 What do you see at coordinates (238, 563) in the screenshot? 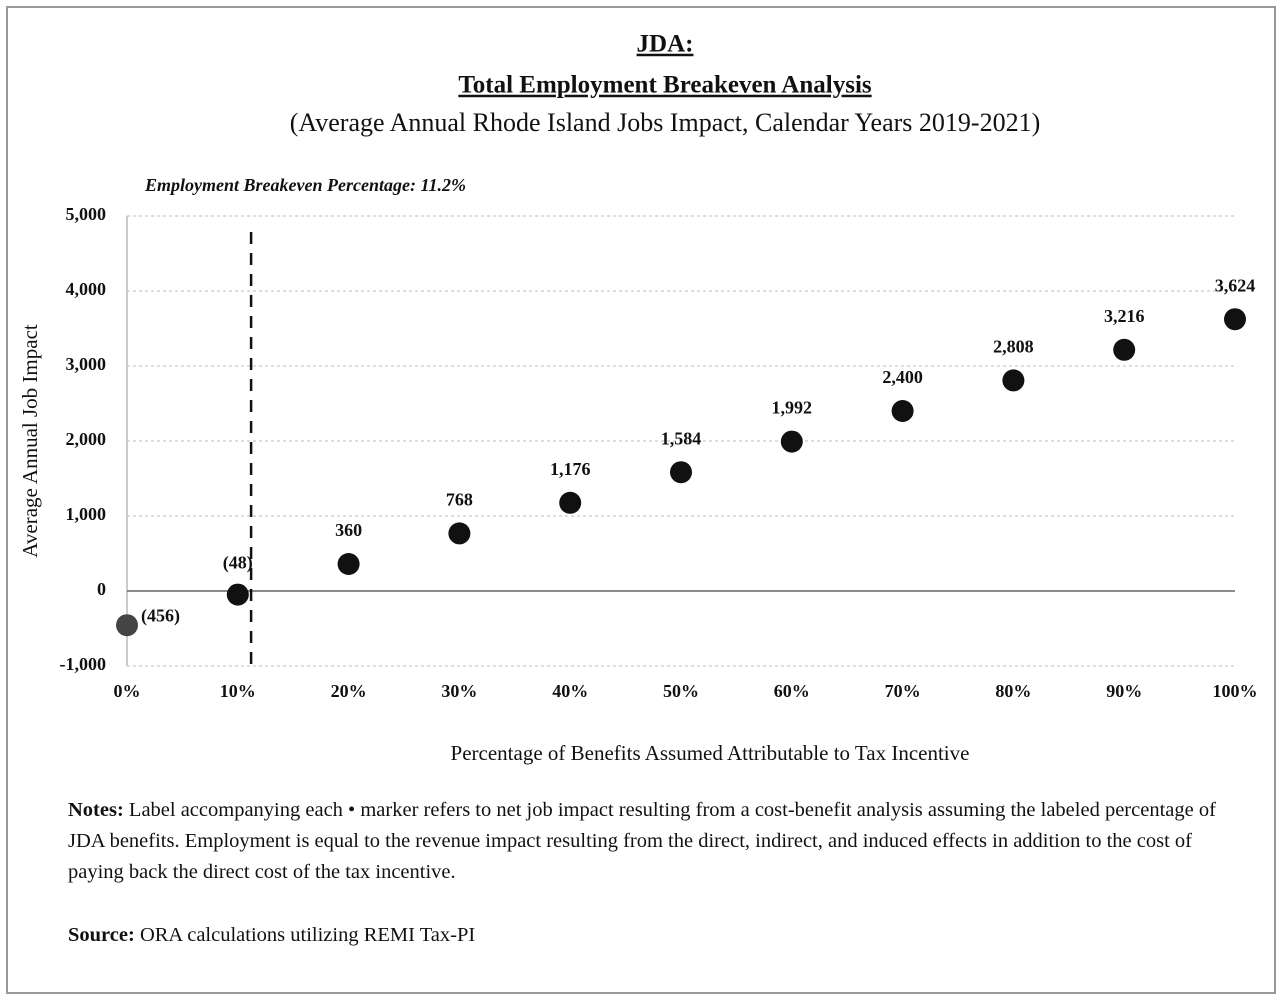
I see `data-label: (48)` at bounding box center [238, 563].